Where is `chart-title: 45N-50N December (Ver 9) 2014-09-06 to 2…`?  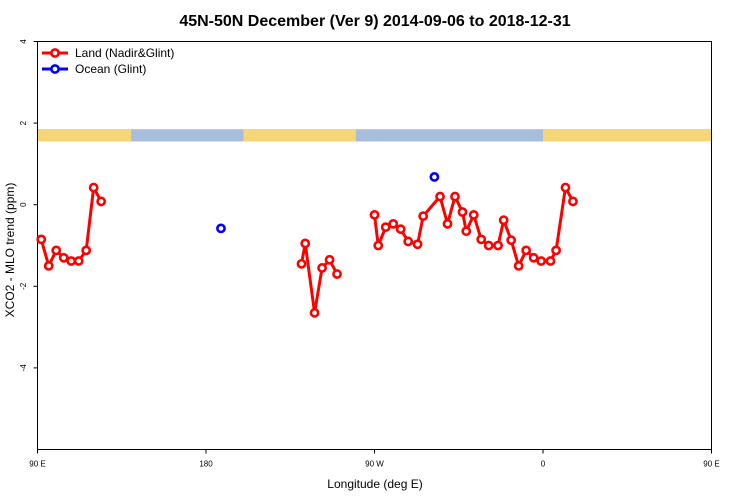 chart-title: 45N-50N December (Ver 9) 2014-09-06 to 2… is located at coordinates (374, 21).